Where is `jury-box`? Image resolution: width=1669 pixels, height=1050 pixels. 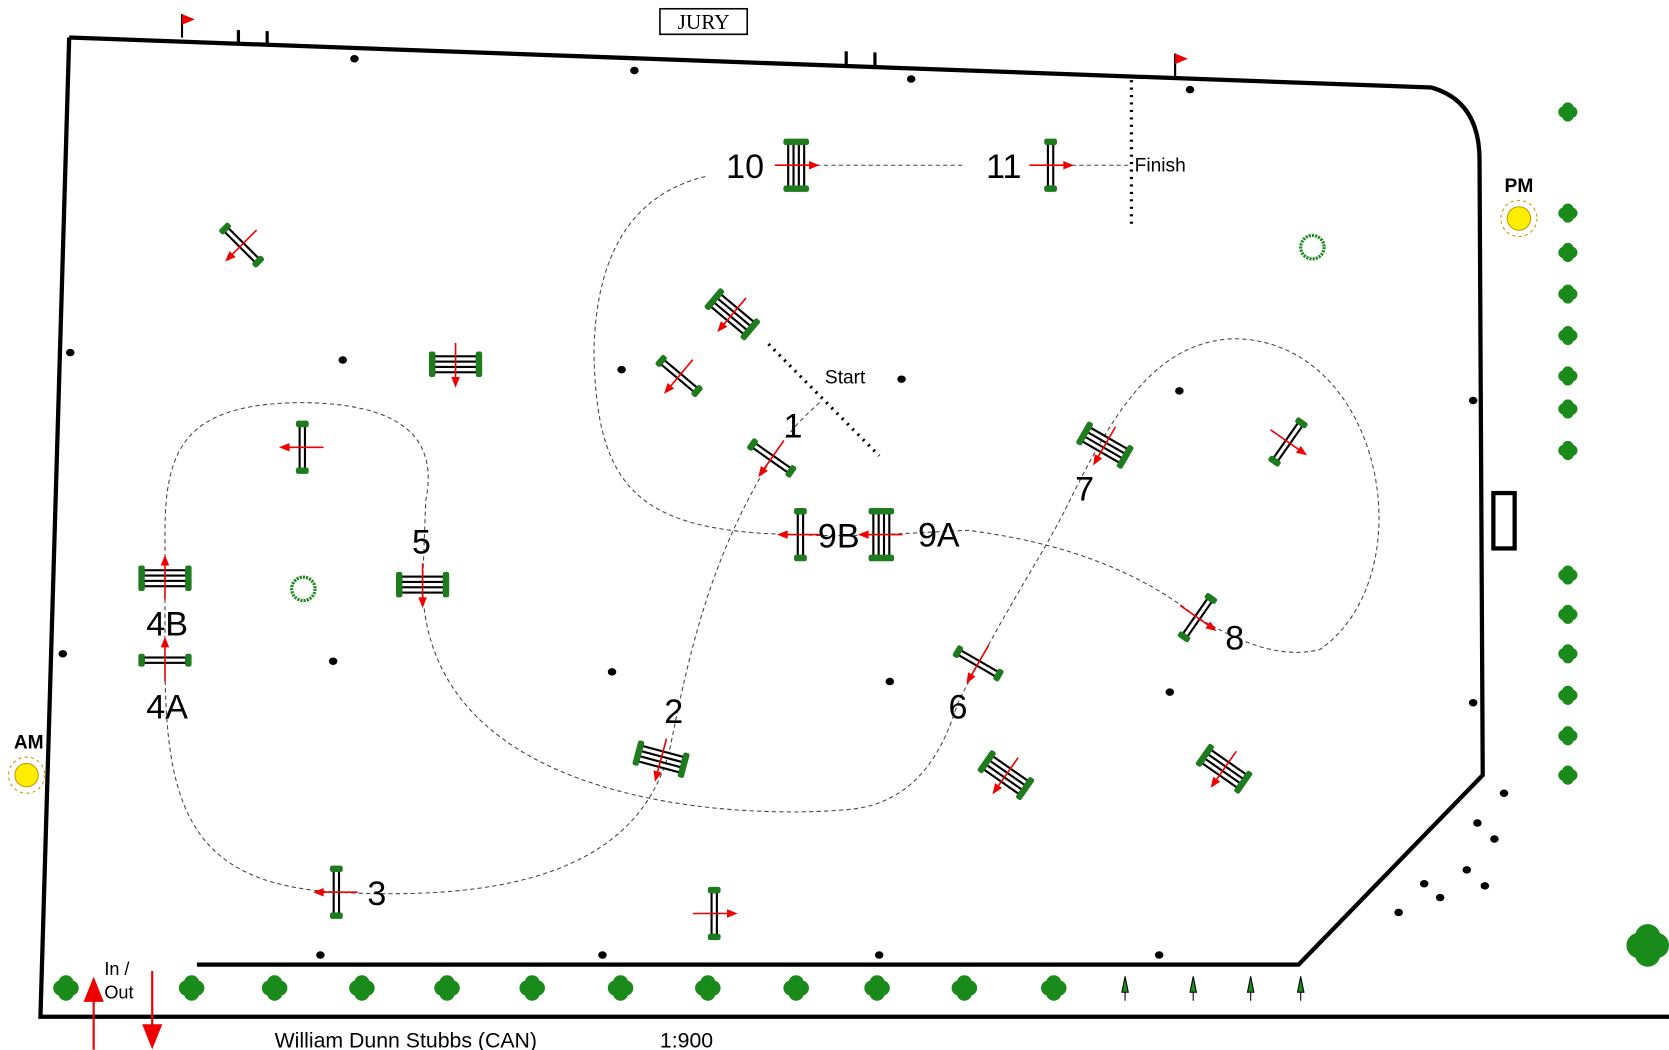
jury-box is located at coordinates (704, 21).